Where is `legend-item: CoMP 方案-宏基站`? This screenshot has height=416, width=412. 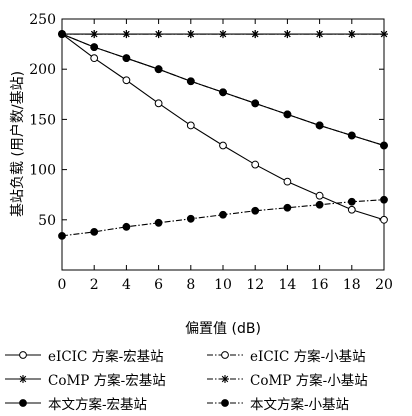 legend-item: CoMP 方案-宏基站 is located at coordinates (85, 379).